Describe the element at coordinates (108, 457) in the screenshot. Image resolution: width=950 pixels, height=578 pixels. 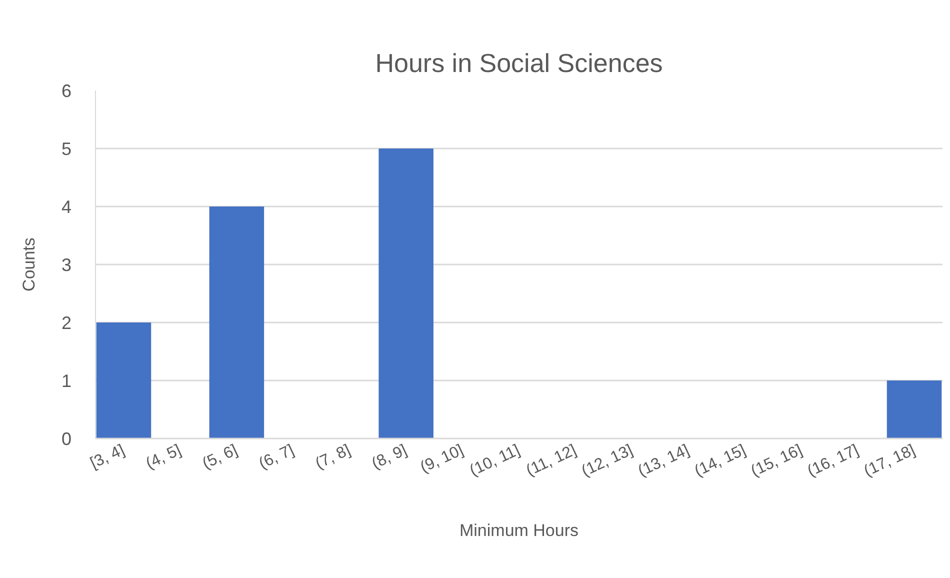
I see `x-tick-label: [3, 4]` at that location.